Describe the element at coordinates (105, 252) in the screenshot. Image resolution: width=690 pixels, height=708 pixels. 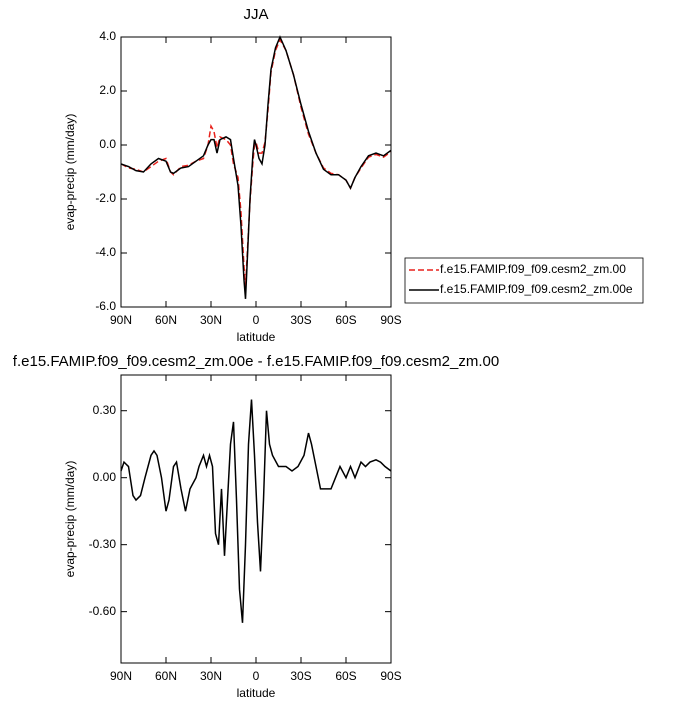
I see `y-tick-label: -4.0` at that location.